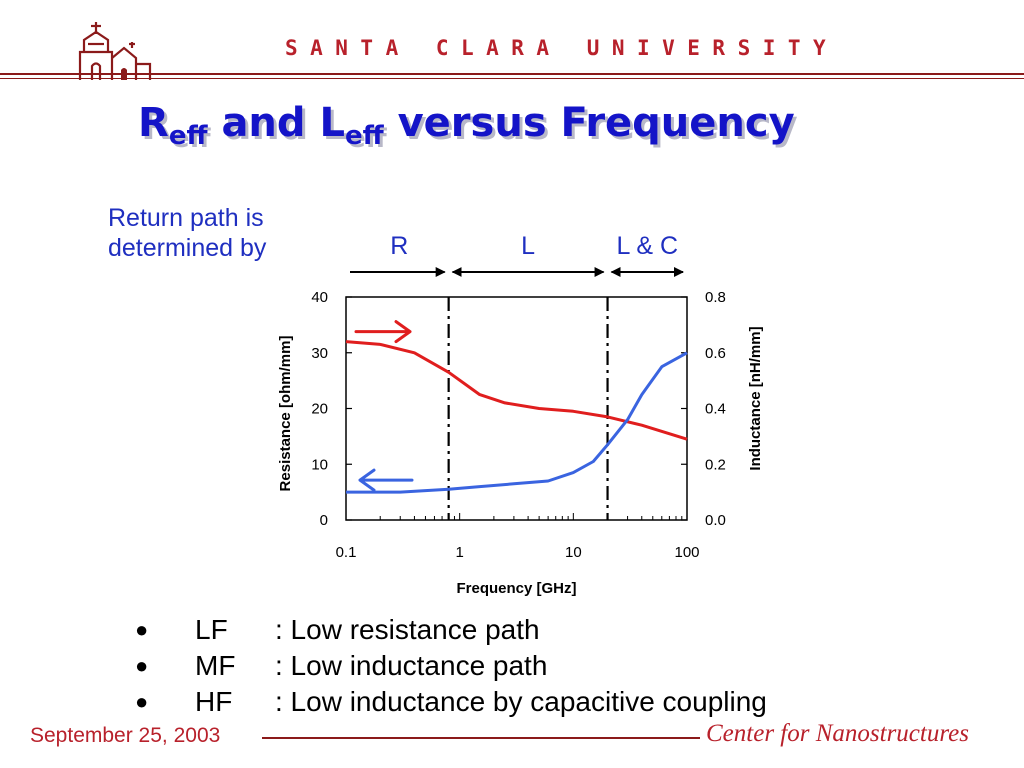  I want to click on y-tick-label: 40, so click(319, 297).